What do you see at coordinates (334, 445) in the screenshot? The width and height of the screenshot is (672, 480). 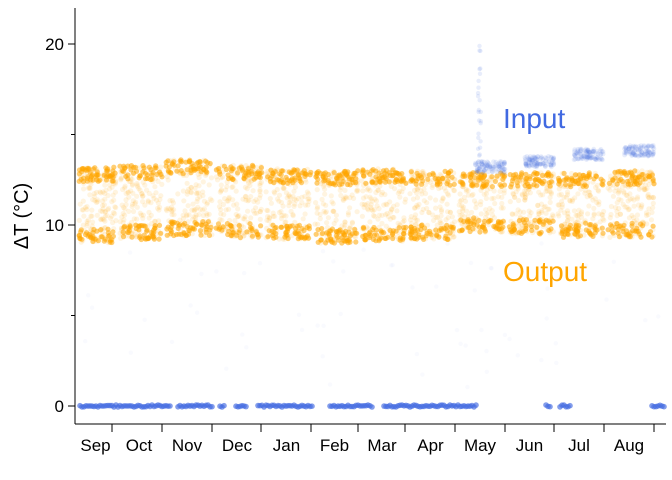 I see `x-tick-label: Feb` at bounding box center [334, 445].